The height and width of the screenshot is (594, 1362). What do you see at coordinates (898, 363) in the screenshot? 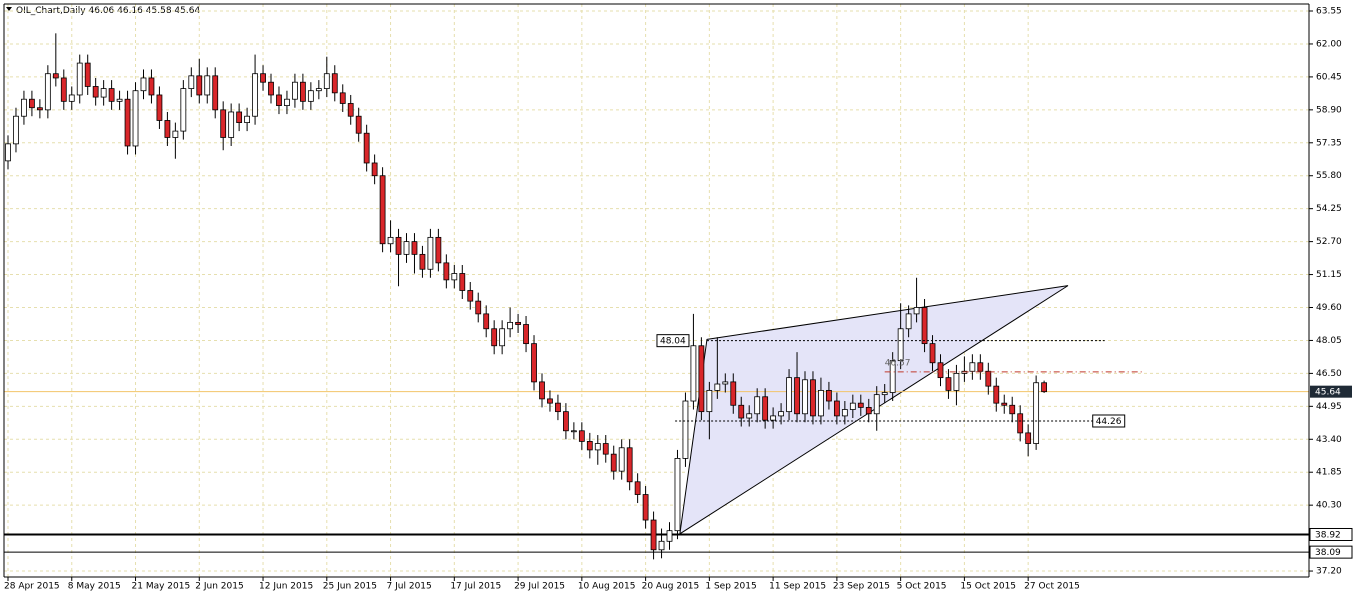
I see `level-label: 46.57` at bounding box center [898, 363].